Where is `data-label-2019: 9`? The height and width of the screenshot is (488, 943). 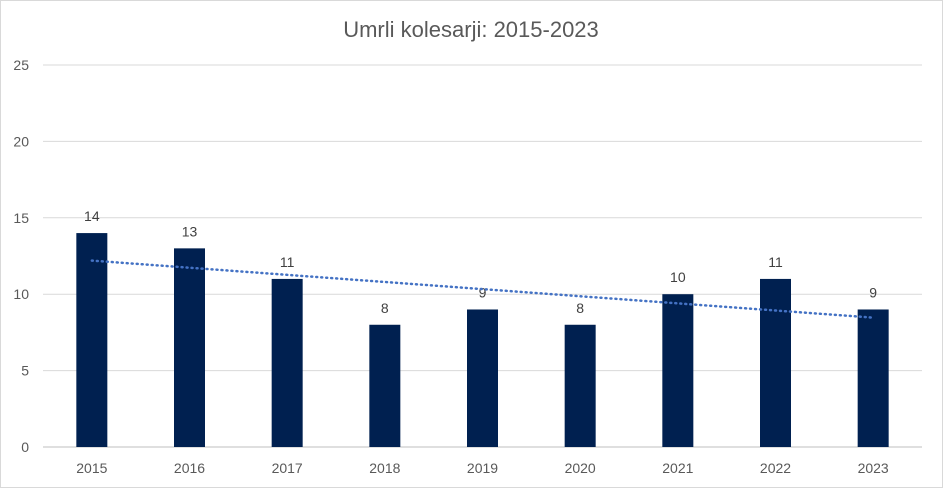
data-label-2019: 9 is located at coordinates (483, 292).